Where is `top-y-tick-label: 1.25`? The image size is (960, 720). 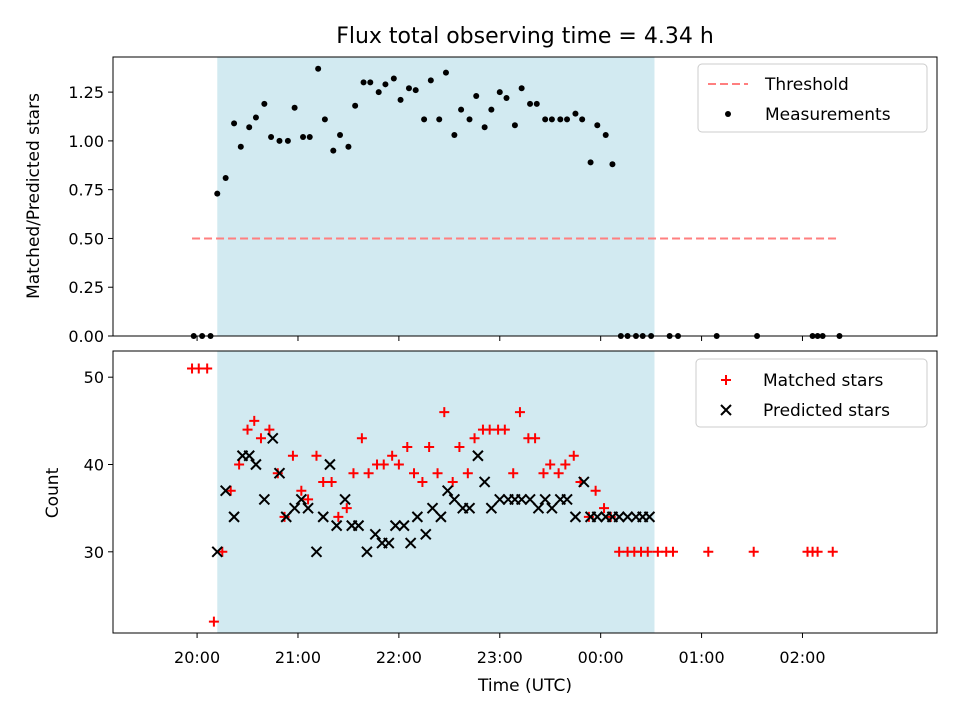
top-y-tick-label: 1.25 is located at coordinates (86, 92).